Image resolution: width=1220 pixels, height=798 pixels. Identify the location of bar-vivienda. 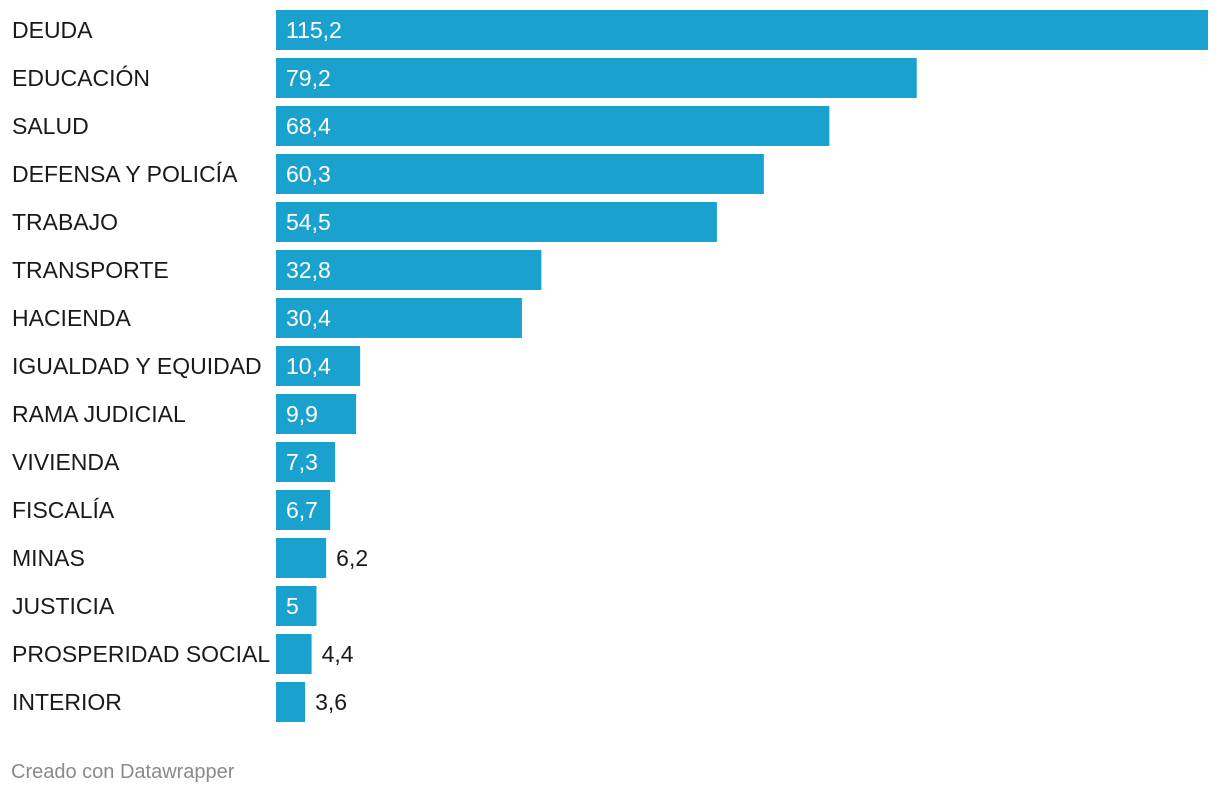
(306, 462).